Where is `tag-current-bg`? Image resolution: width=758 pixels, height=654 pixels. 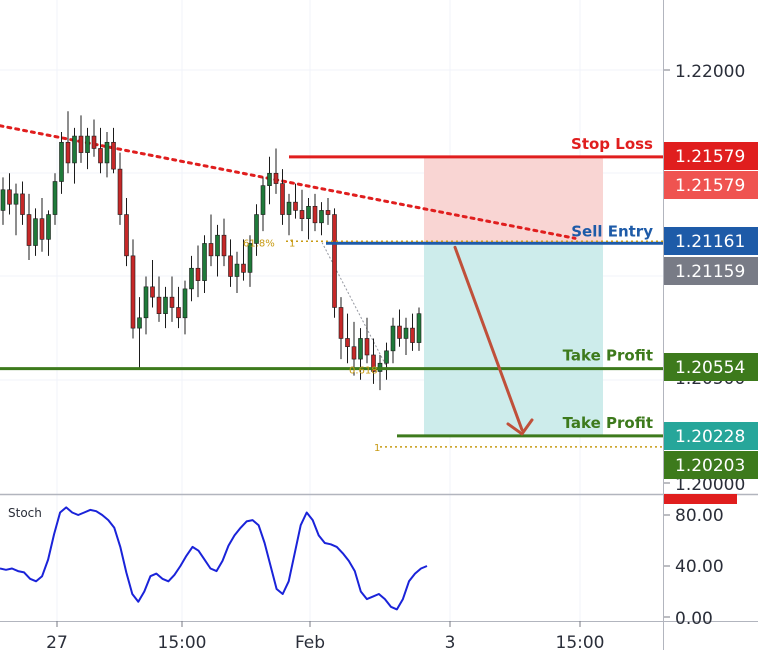 tag-current-bg is located at coordinates (711, 271).